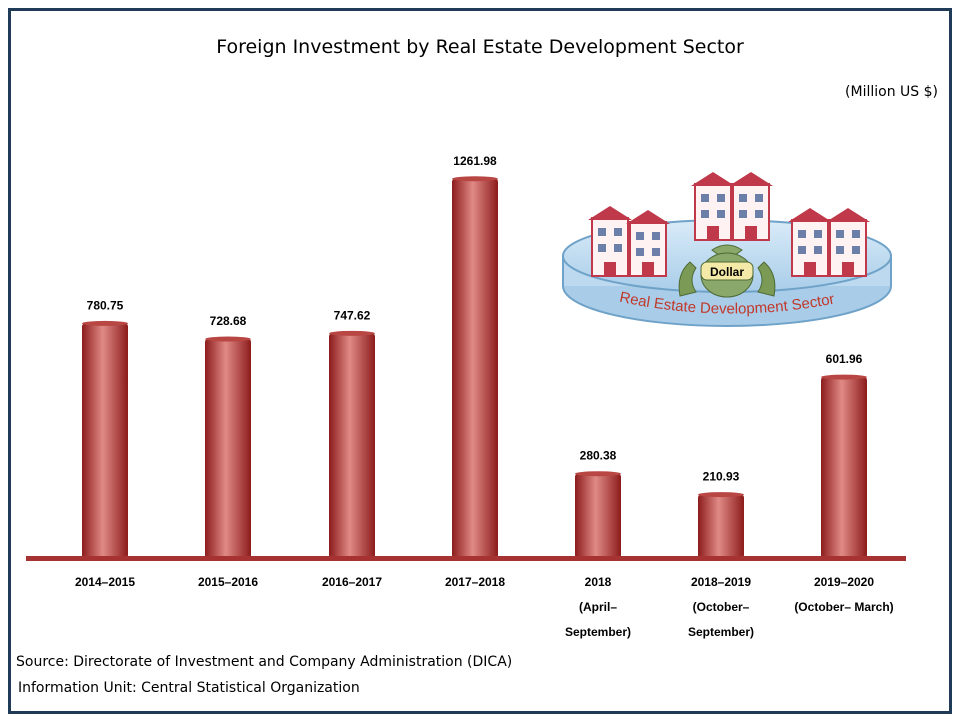 The image size is (960, 720). What do you see at coordinates (687, 279) in the screenshot?
I see `left-hand-icon` at bounding box center [687, 279].